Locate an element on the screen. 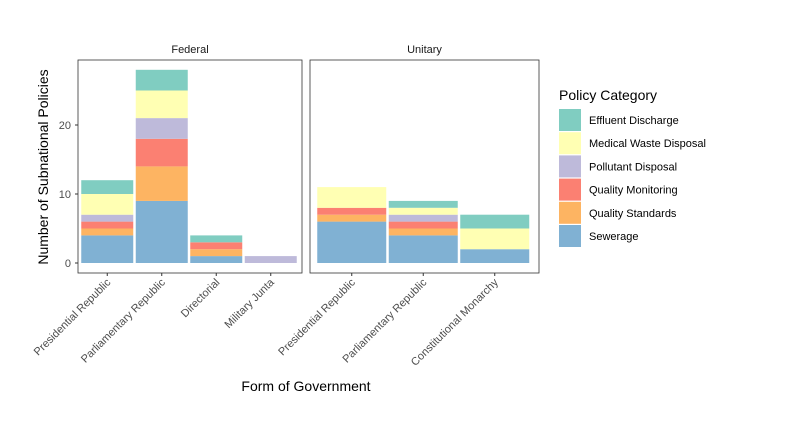 This screenshot has width=797, height=431. legend-title: Policy Category is located at coordinates (608, 95).